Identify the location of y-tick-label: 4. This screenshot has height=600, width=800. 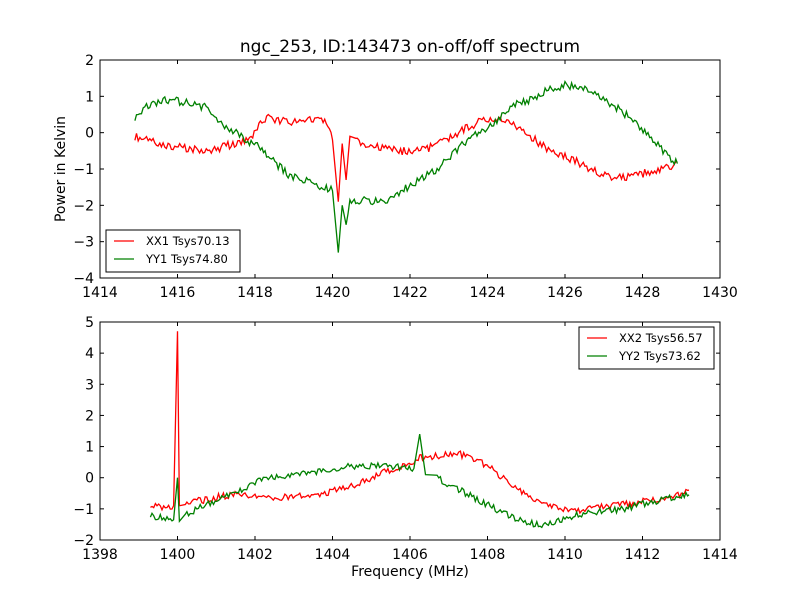
(89, 354).